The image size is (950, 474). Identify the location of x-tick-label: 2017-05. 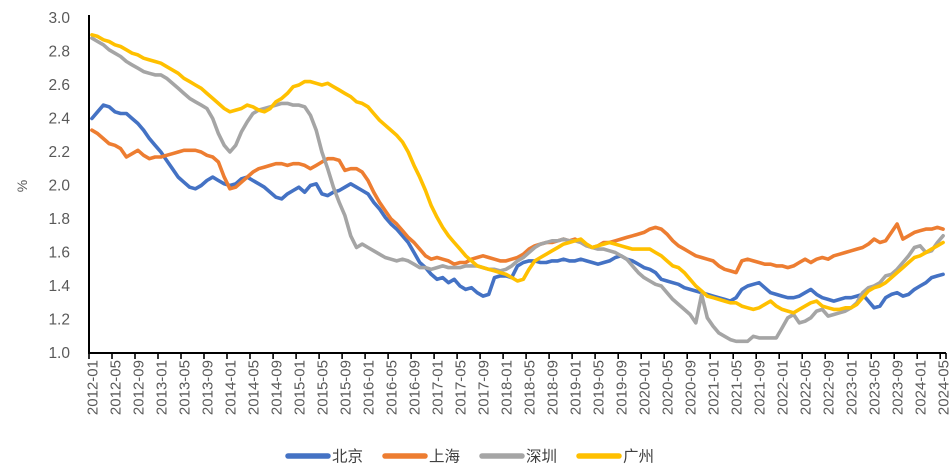
(461, 387).